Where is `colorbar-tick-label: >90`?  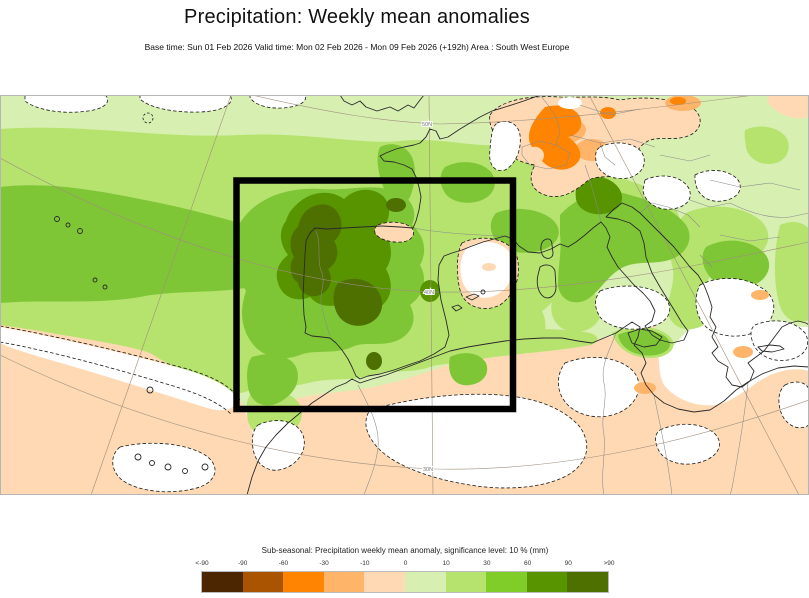 colorbar-tick-label: >90 is located at coordinates (609, 563).